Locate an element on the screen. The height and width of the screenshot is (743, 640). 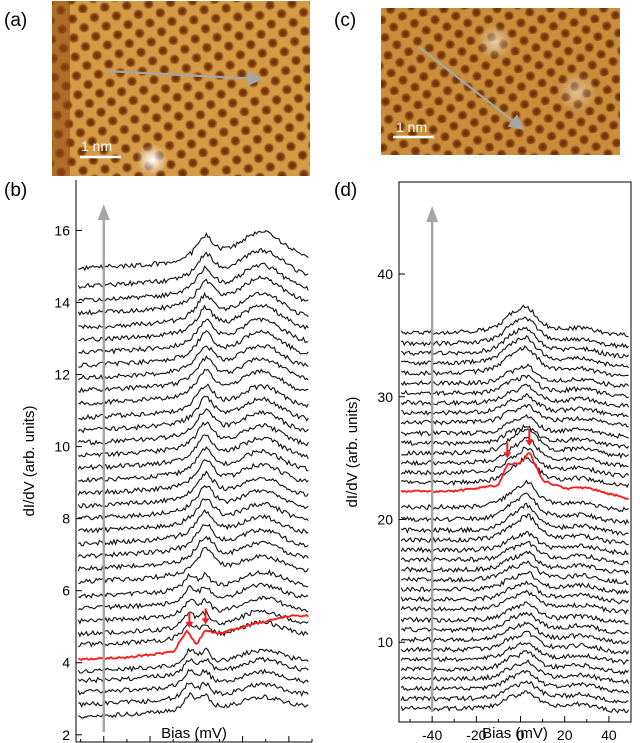
y-tick-label-b: 12 is located at coordinates (62, 375).